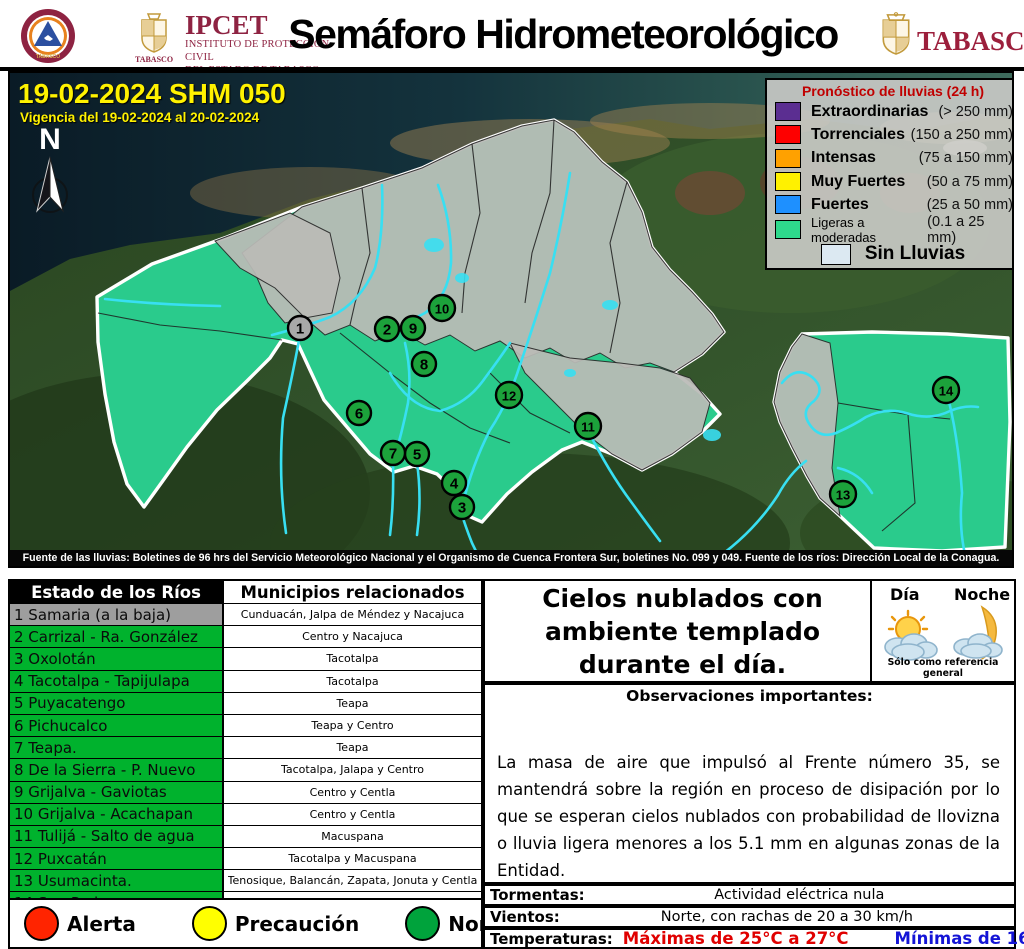 The width and height of the screenshot is (1024, 949). What do you see at coordinates (424, 364) in the screenshot?
I see `river-marker-8: 8` at bounding box center [424, 364].